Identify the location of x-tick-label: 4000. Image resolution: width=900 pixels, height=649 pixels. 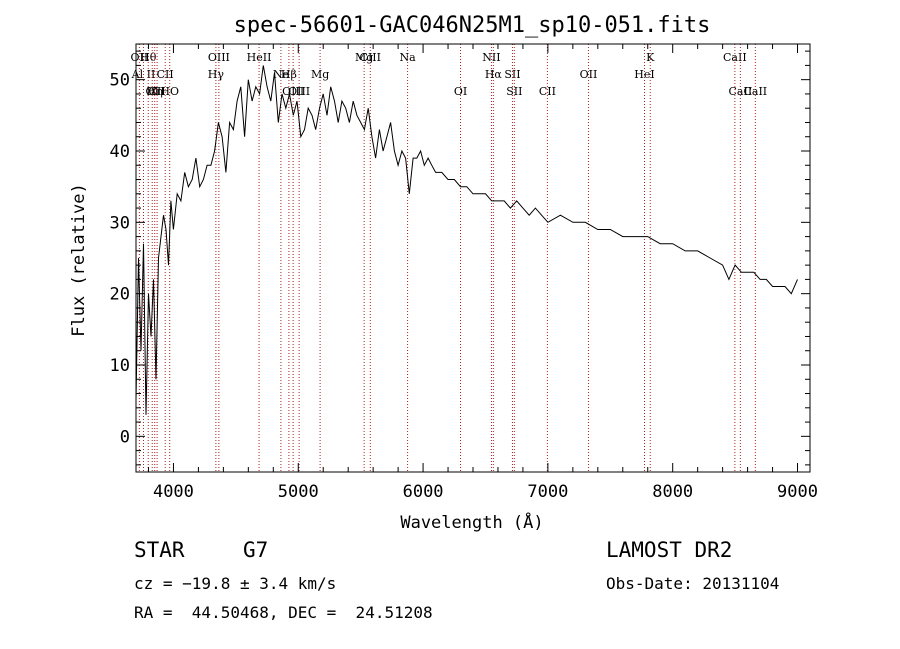
(173, 492).